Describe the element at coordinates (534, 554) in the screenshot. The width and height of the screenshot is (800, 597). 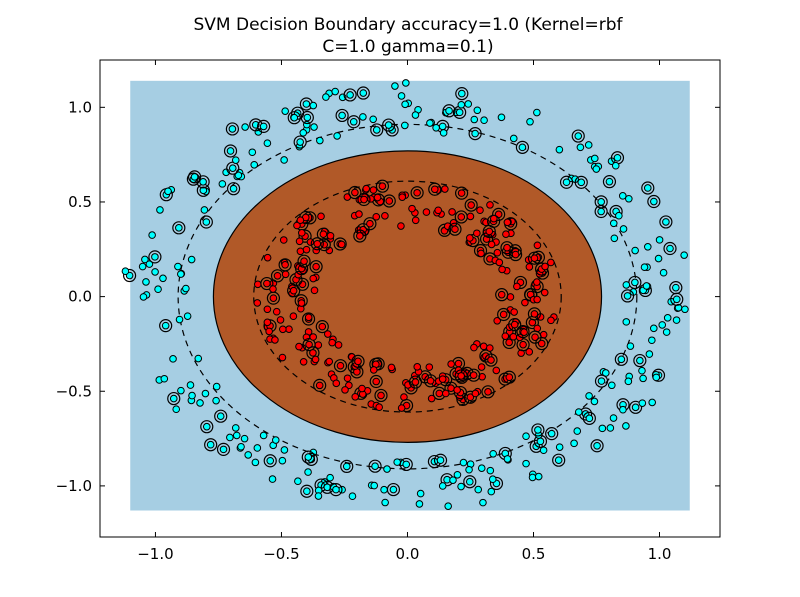
I see `x-tick-label: 0.5` at that location.